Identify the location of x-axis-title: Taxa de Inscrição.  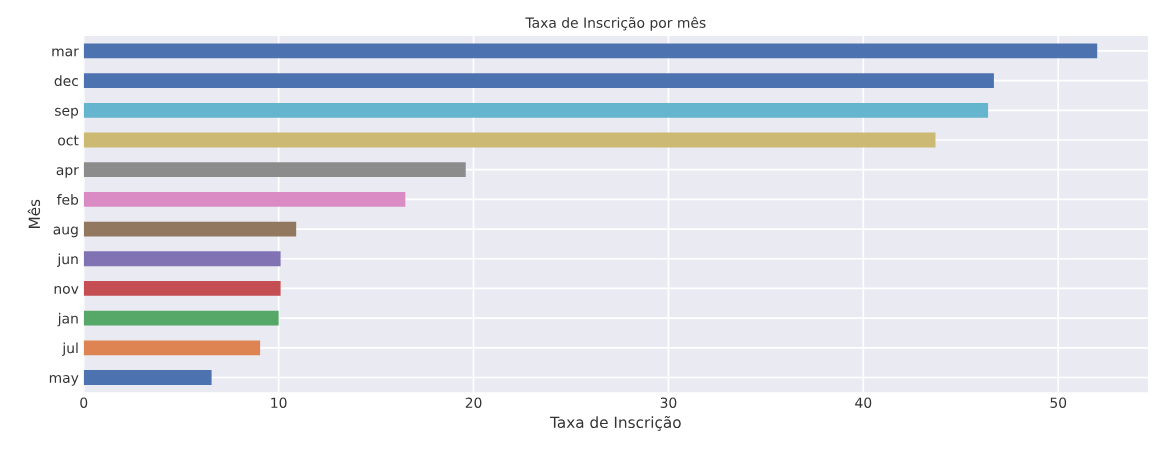
(615, 423).